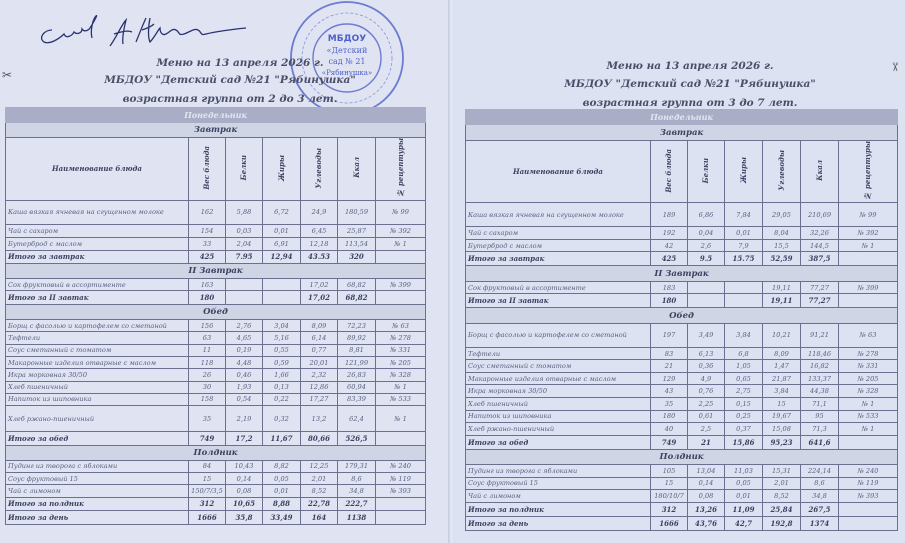 The image size is (905, 543). Describe the element at coordinates (819, 429) in the screenshot. I see `nutrition-value: 71,3` at that location.